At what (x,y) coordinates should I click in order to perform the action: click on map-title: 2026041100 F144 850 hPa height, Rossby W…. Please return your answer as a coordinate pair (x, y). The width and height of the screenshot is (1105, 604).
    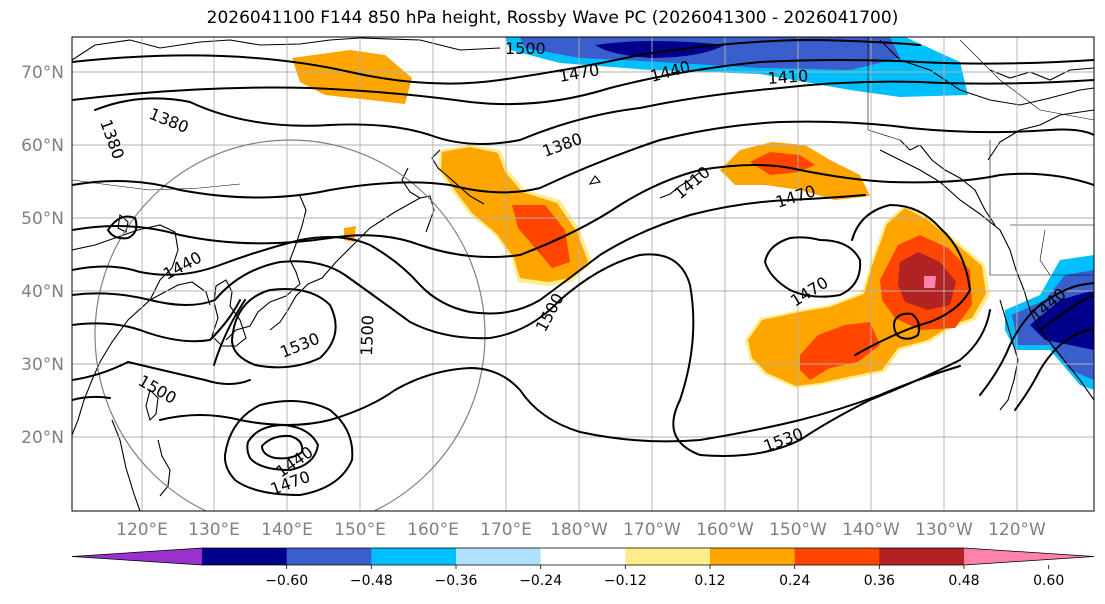
    Looking at the image, I should click on (552, 18).